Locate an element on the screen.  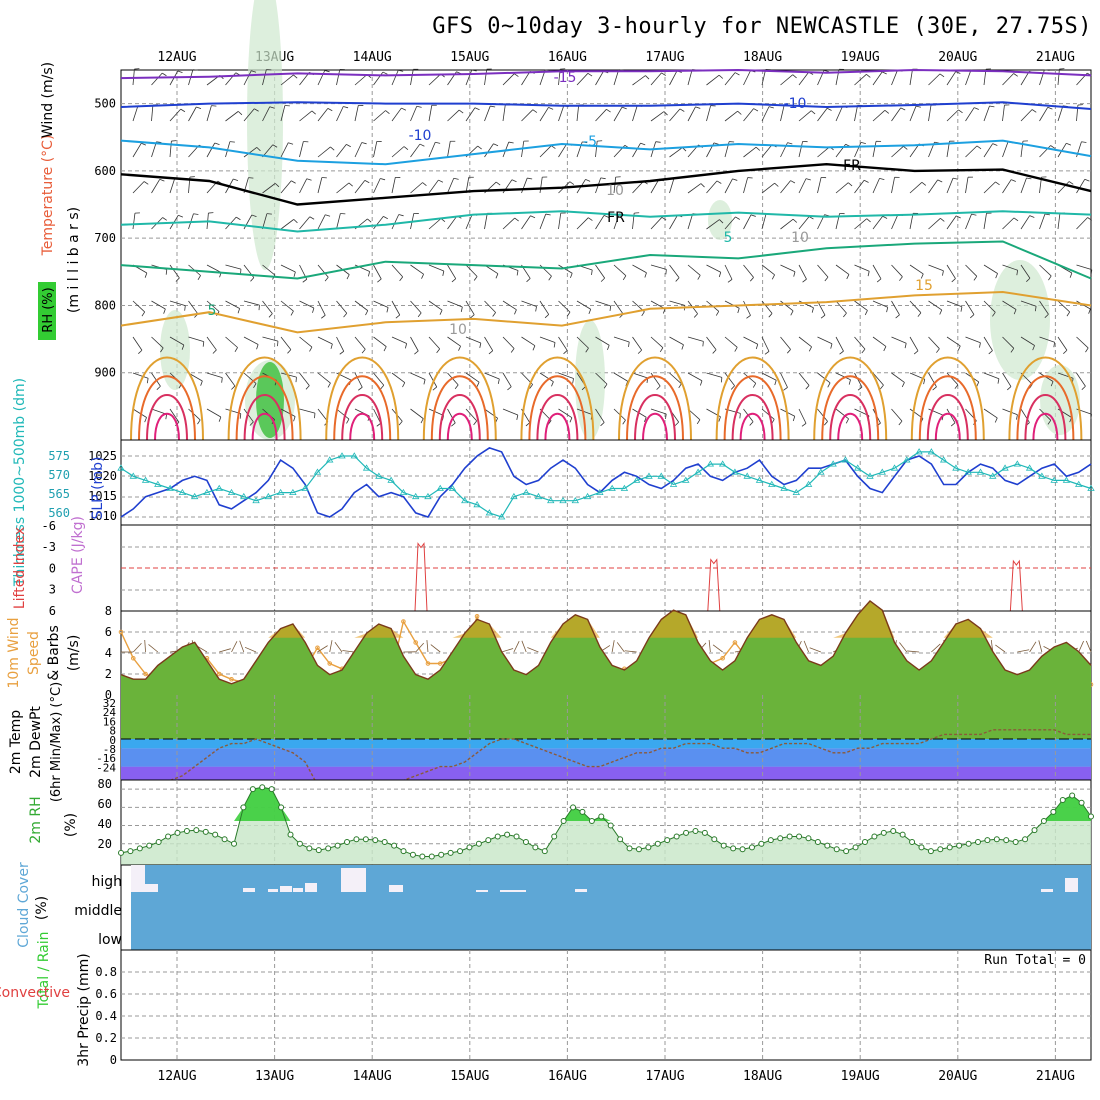
date-label: 12AUG is located at coordinates (176, 1076).